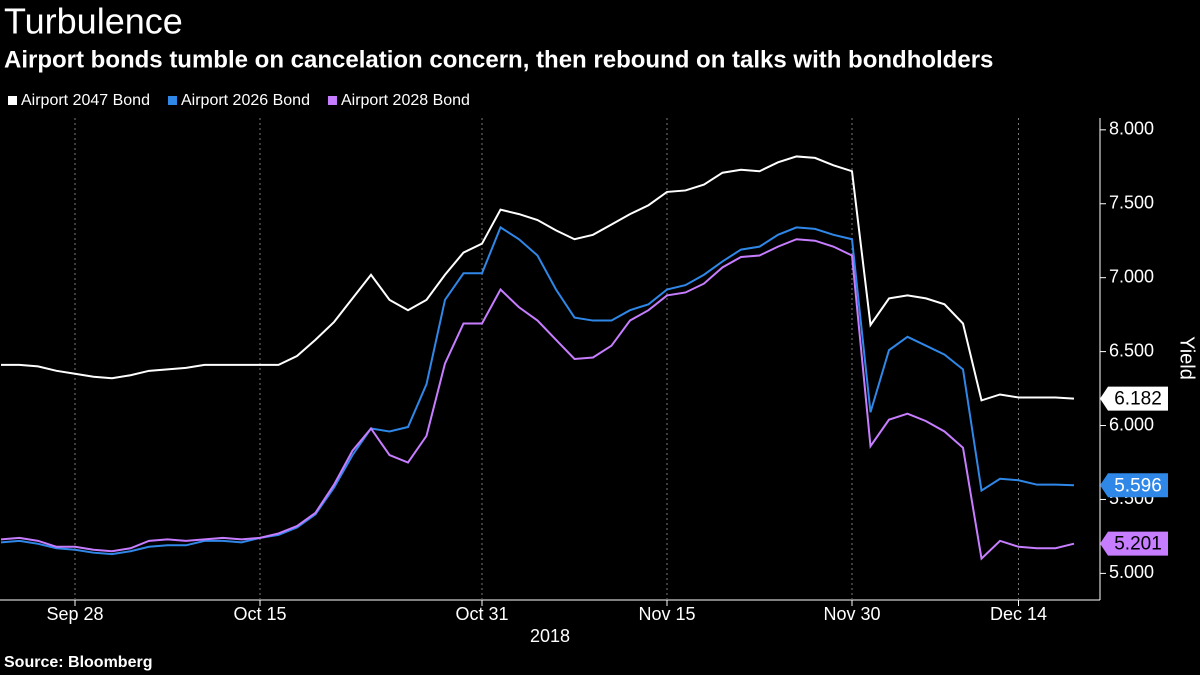 The image size is (1200, 675). What do you see at coordinates (93, 21) in the screenshot?
I see `chart-title: Turbulence` at bounding box center [93, 21].